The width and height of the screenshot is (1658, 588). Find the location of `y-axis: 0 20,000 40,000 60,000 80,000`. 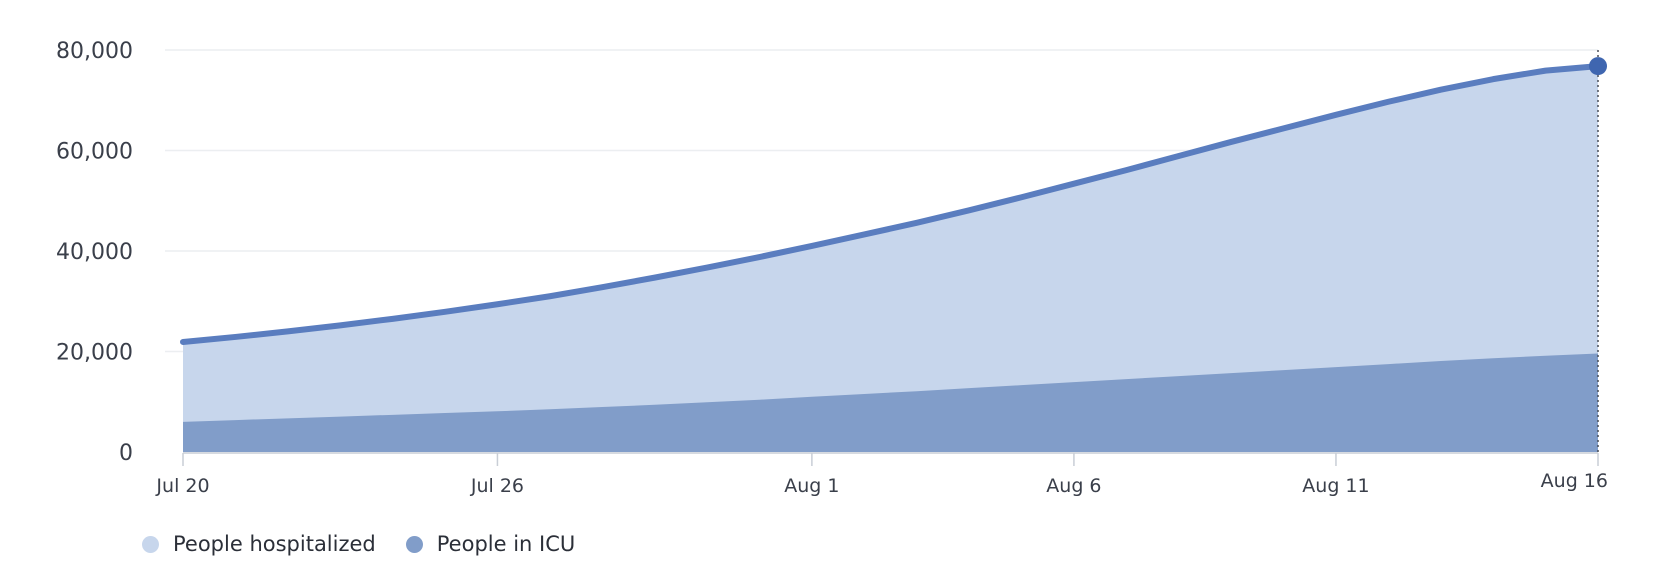

y-axis: 0 20,000 40,000 60,000 80,000 is located at coordinates (94, 252).